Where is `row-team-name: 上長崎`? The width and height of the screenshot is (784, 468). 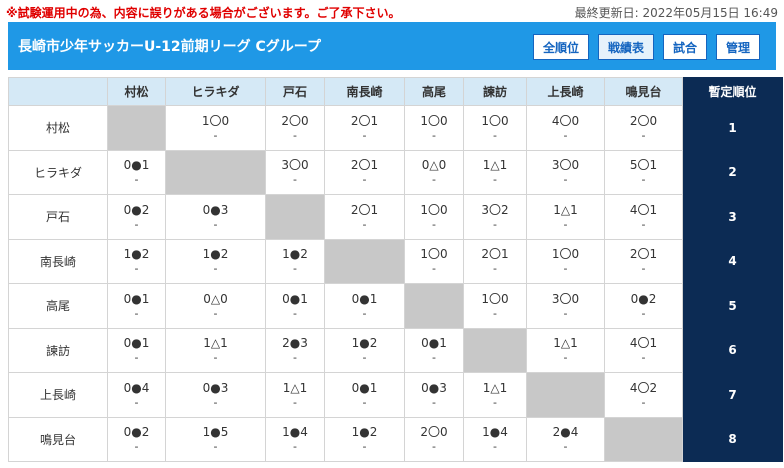
row-team-name: 上長崎 is located at coordinates (58, 395).